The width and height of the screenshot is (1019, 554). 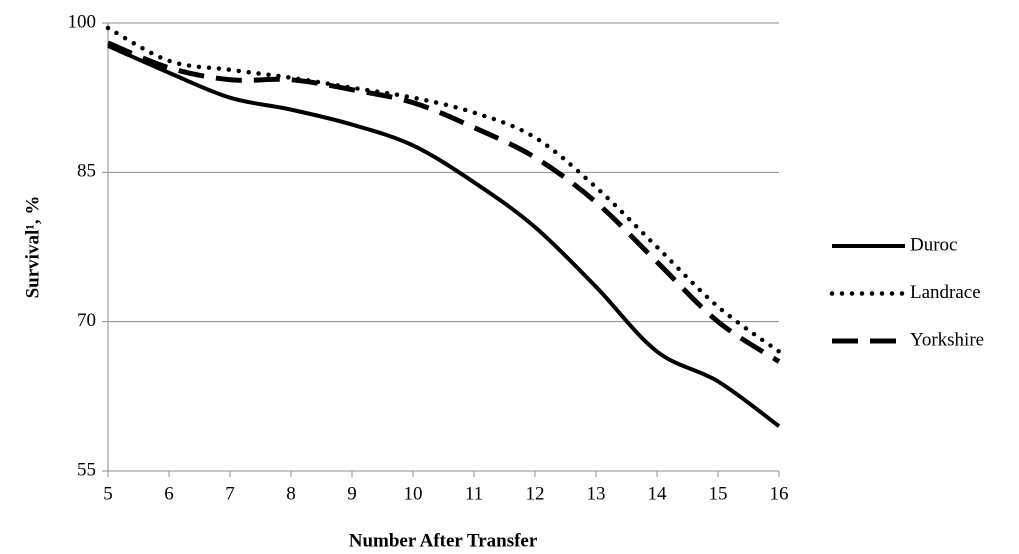 I want to click on x-tick-label: 13, so click(x=596, y=493).